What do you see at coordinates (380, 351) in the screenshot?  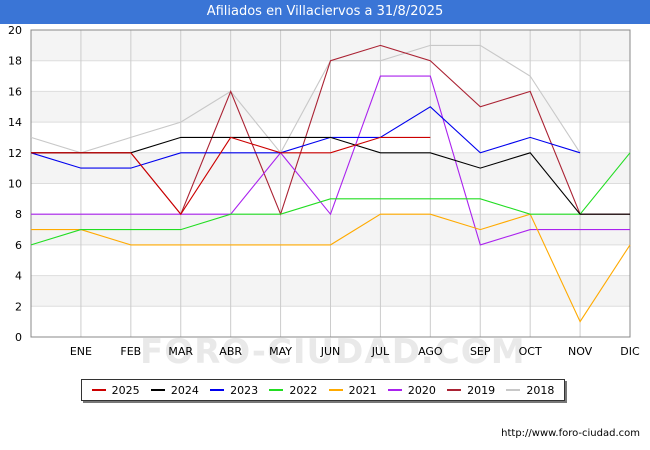 I see `x-tick-label: JUL` at bounding box center [380, 351].